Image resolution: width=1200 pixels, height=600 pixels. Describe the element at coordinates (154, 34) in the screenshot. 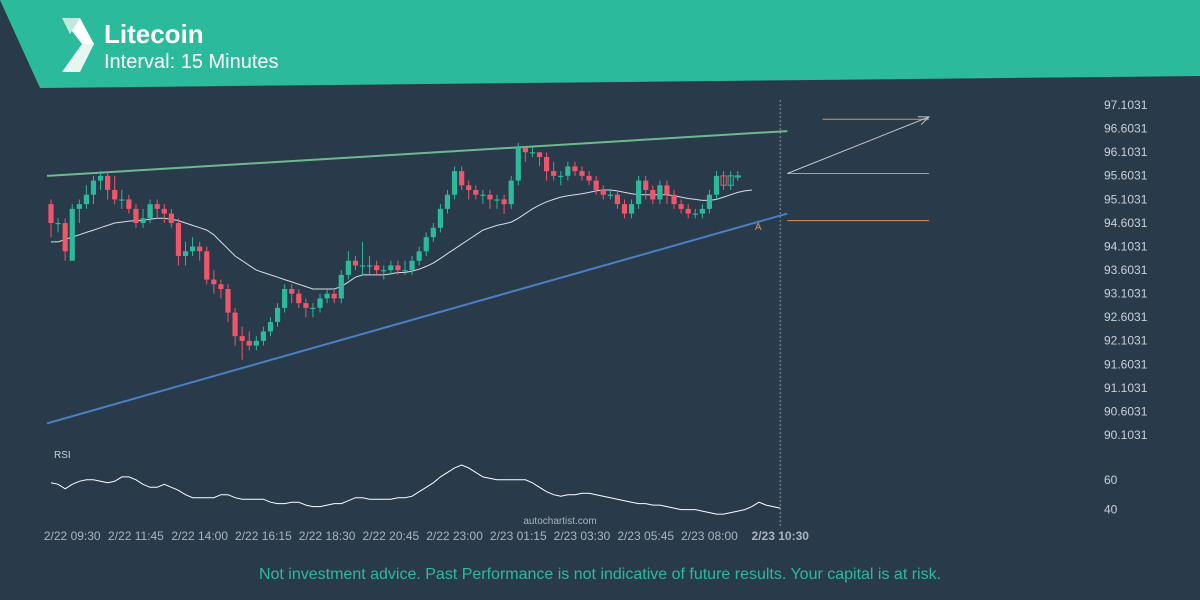

I see `chart-title: Litecoin` at that location.